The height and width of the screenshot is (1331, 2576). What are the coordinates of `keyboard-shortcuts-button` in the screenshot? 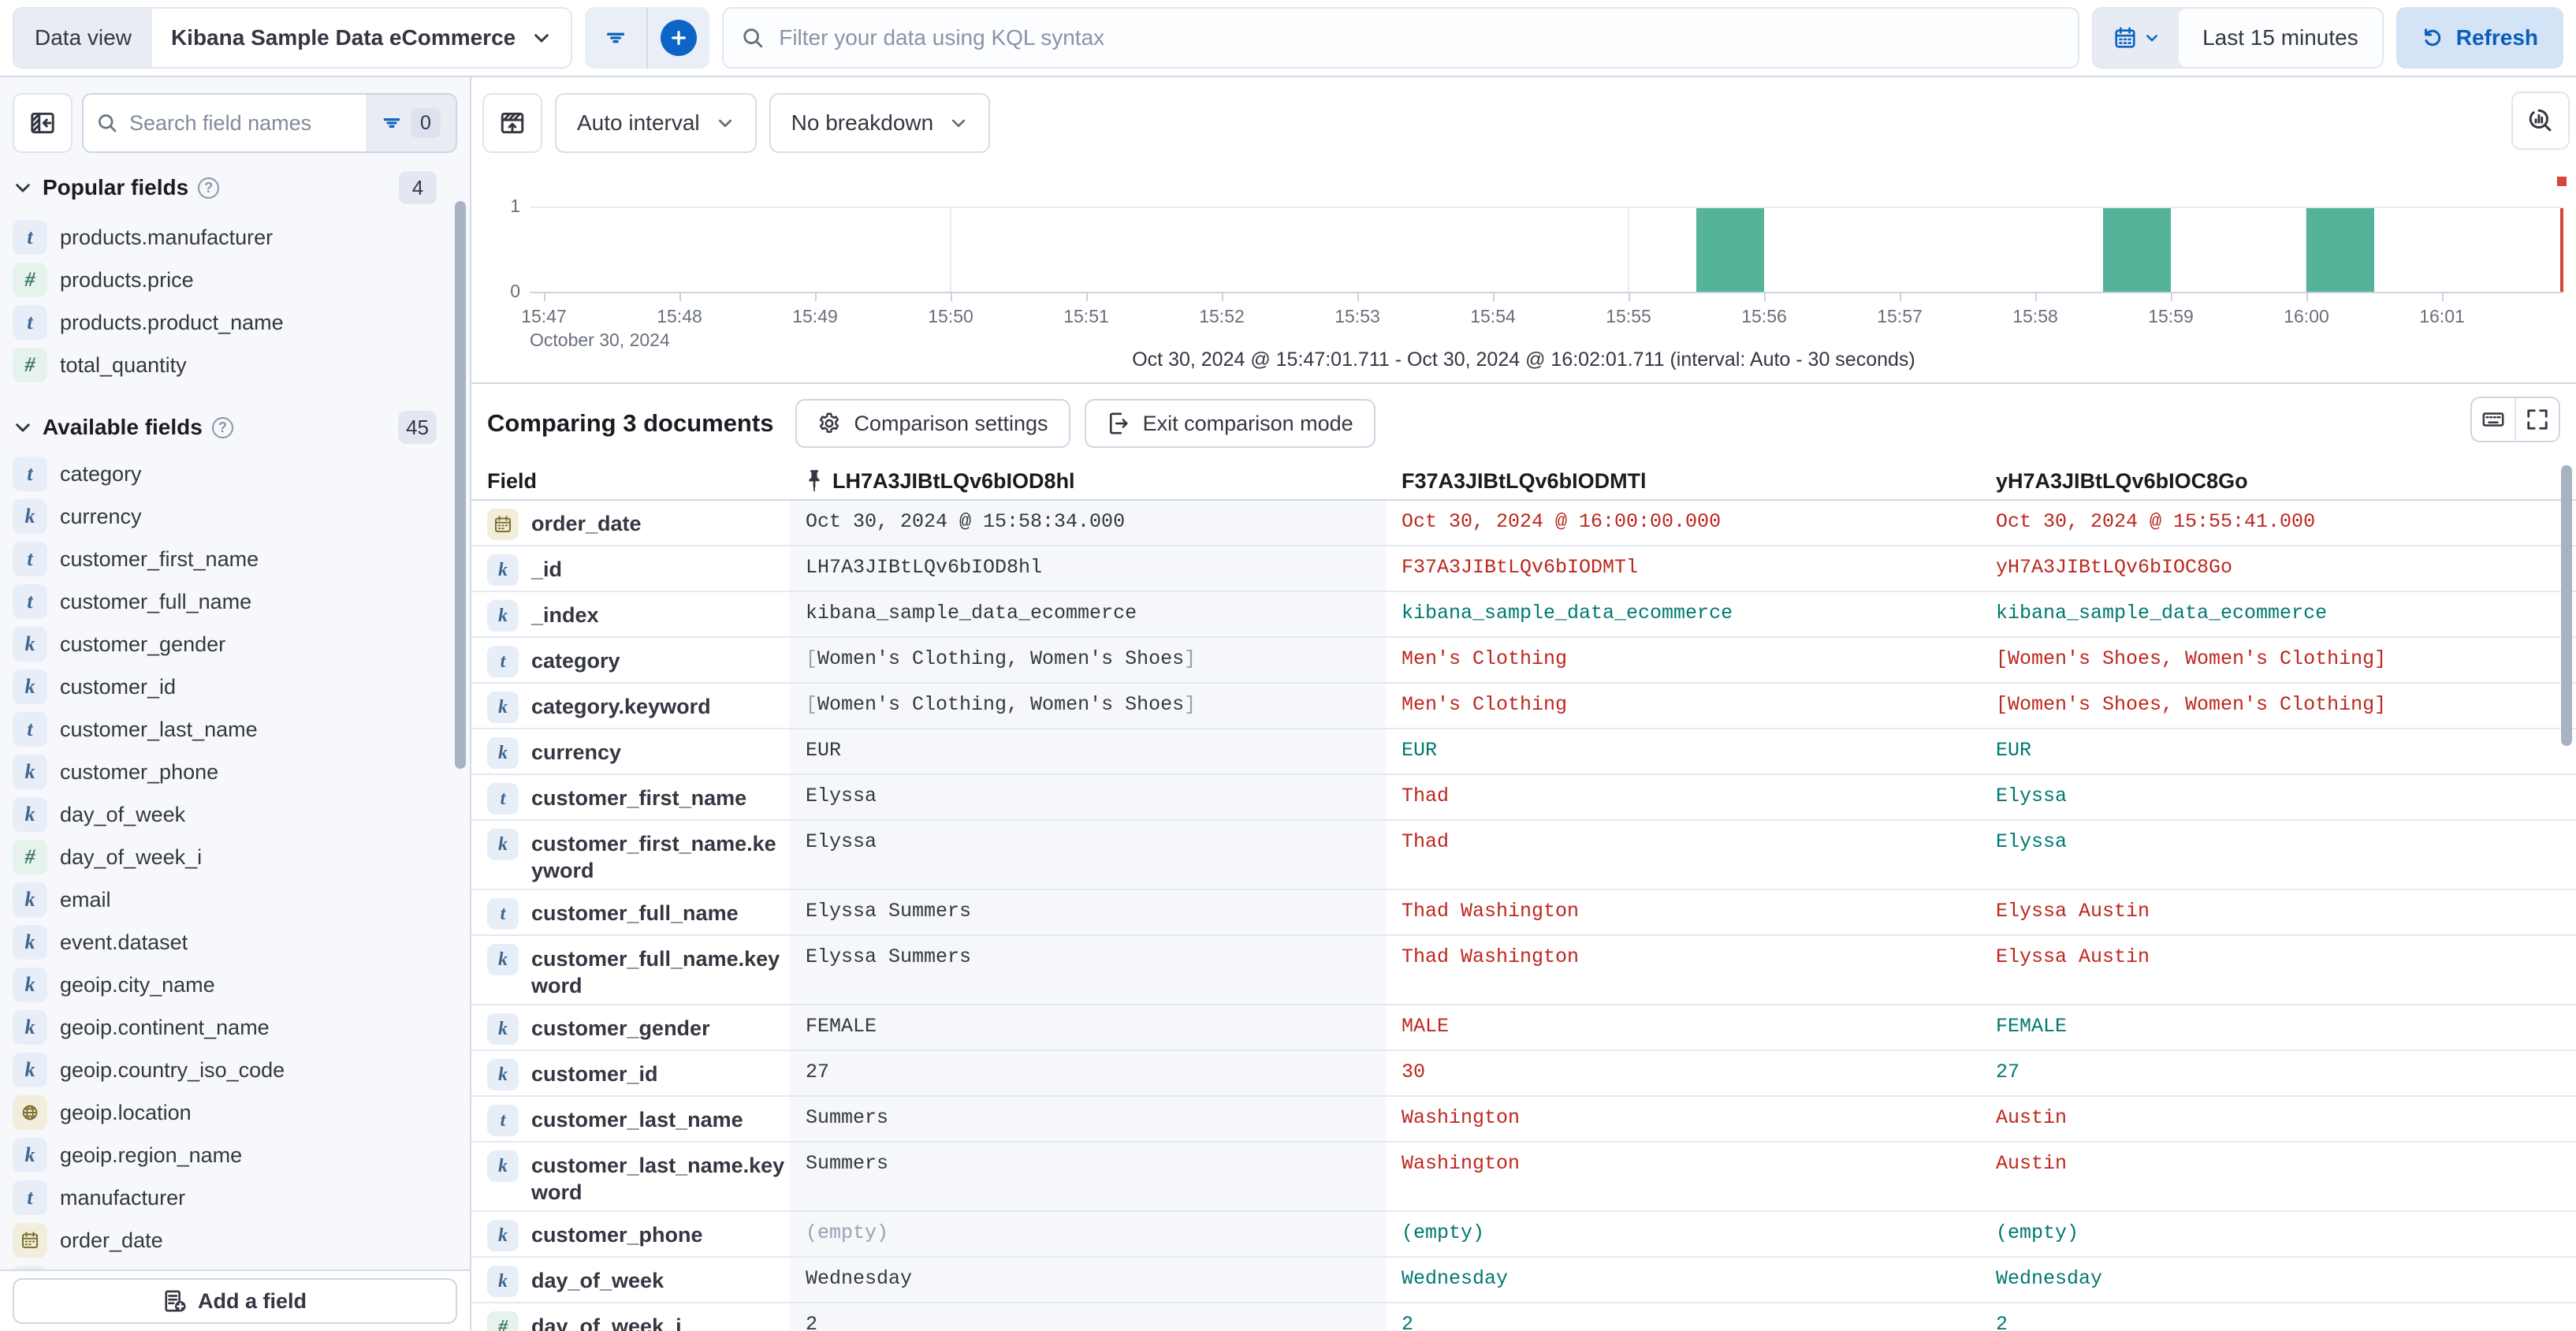 It's located at (2493, 419).